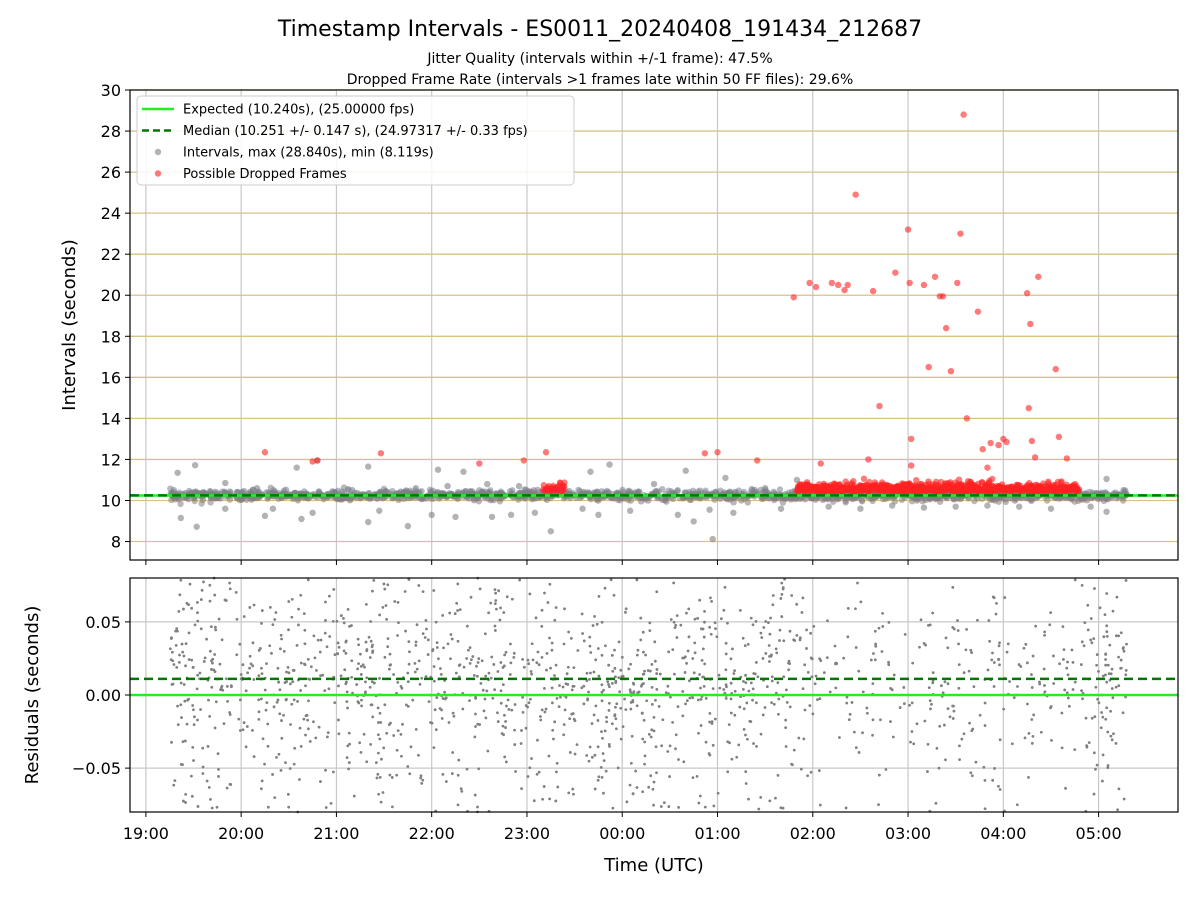 The image size is (1200, 900). Describe the element at coordinates (111, 213) in the screenshot. I see `y-tick-label: 24` at that location.